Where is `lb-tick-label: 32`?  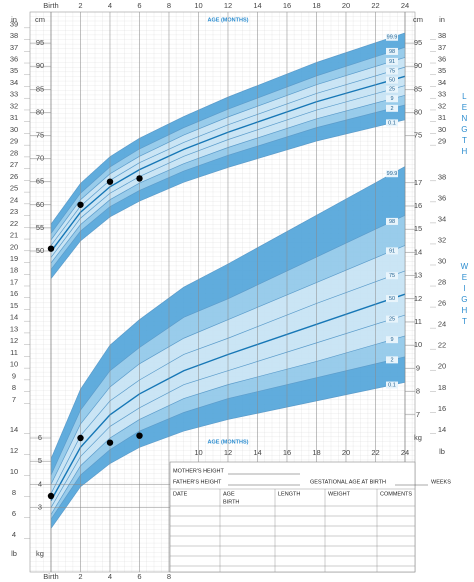 lb-tick-label: 32 is located at coordinates (442, 239).